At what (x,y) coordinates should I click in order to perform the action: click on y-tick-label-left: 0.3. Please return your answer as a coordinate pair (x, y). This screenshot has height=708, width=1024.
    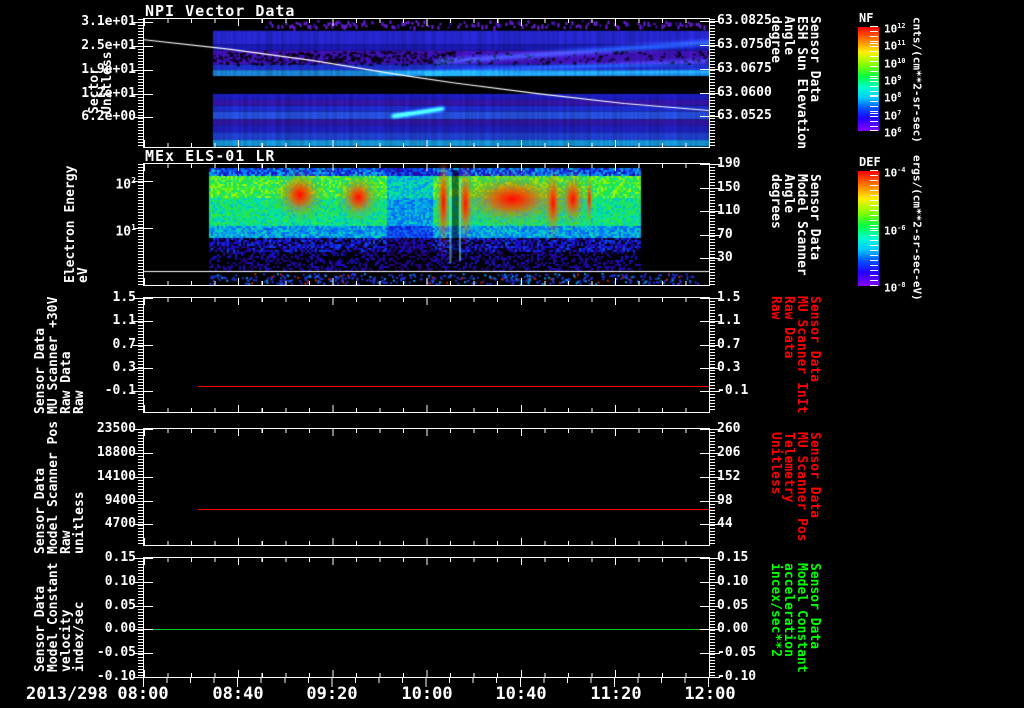
    Looking at the image, I should click on (124, 367).